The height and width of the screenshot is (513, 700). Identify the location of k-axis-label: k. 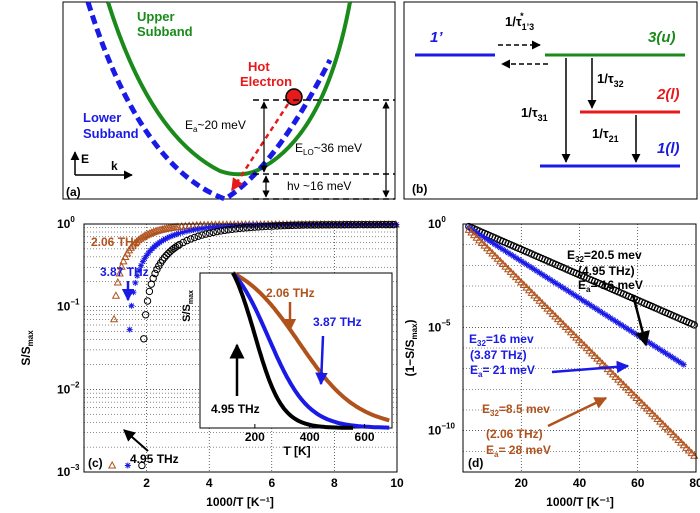
(114, 166).